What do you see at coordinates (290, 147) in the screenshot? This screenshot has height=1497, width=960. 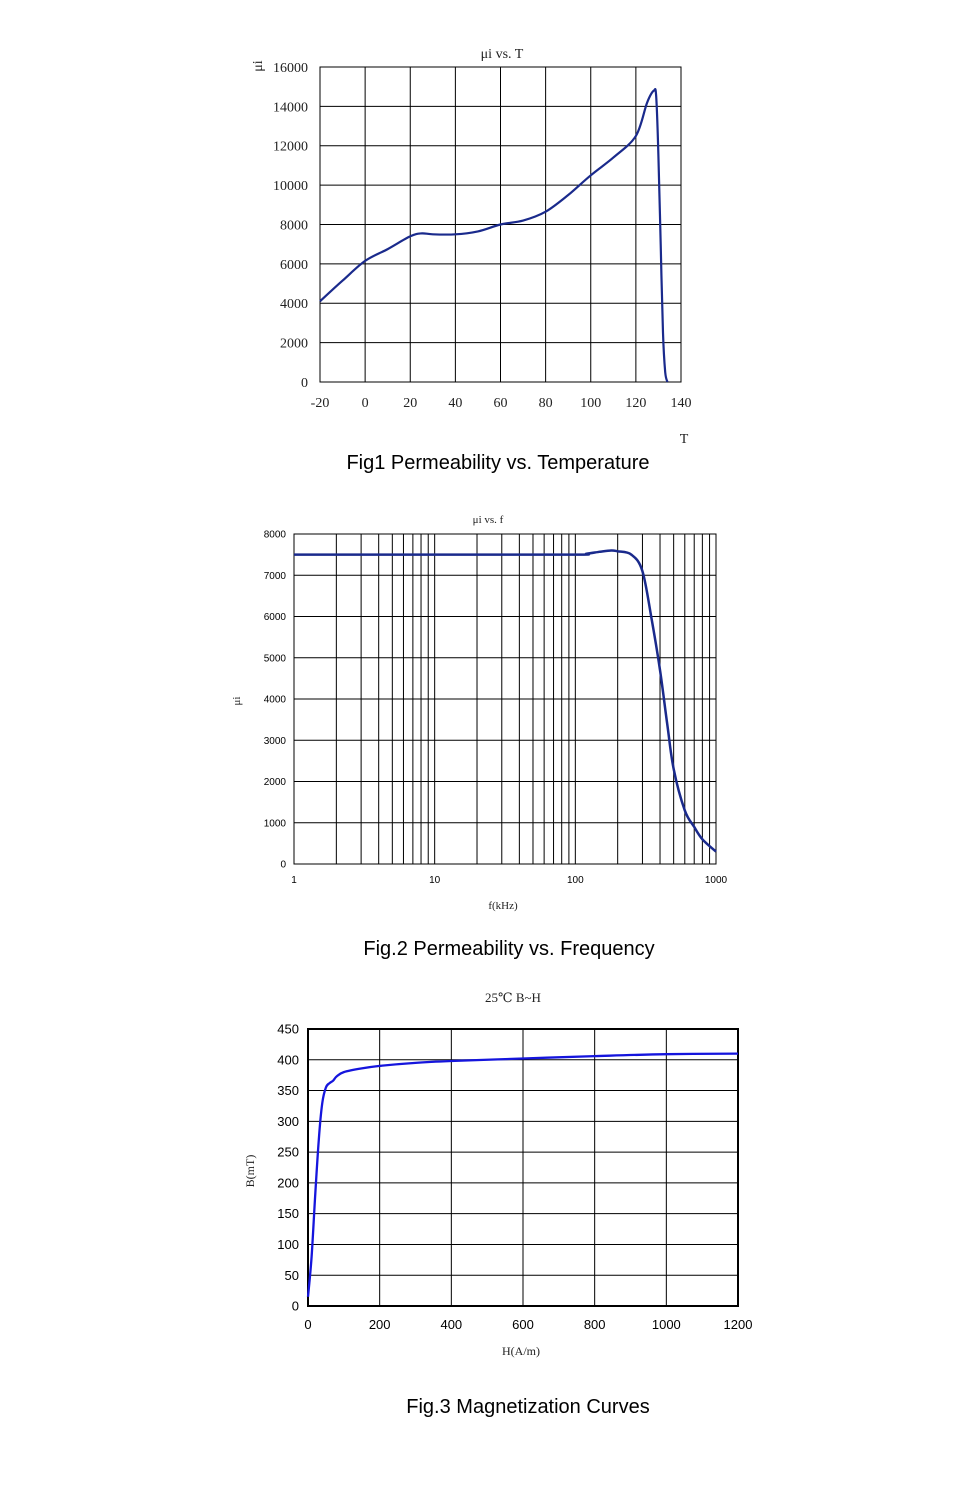 I see `y-tick-label: 12000` at bounding box center [290, 147].